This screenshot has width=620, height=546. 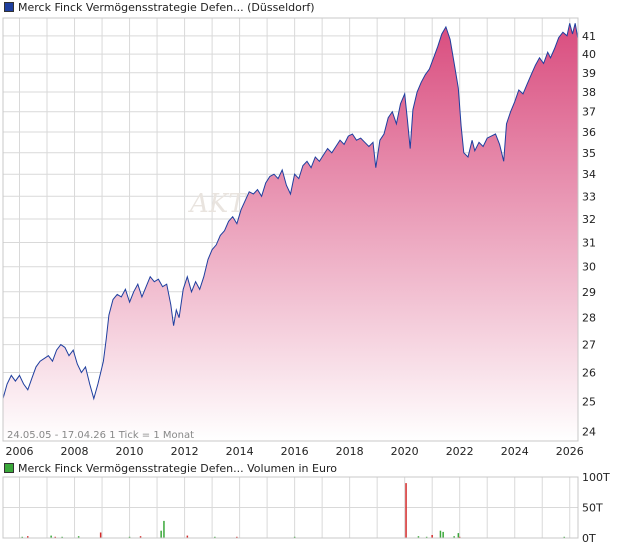 I want to click on volume-frame, so click(x=290, y=507).